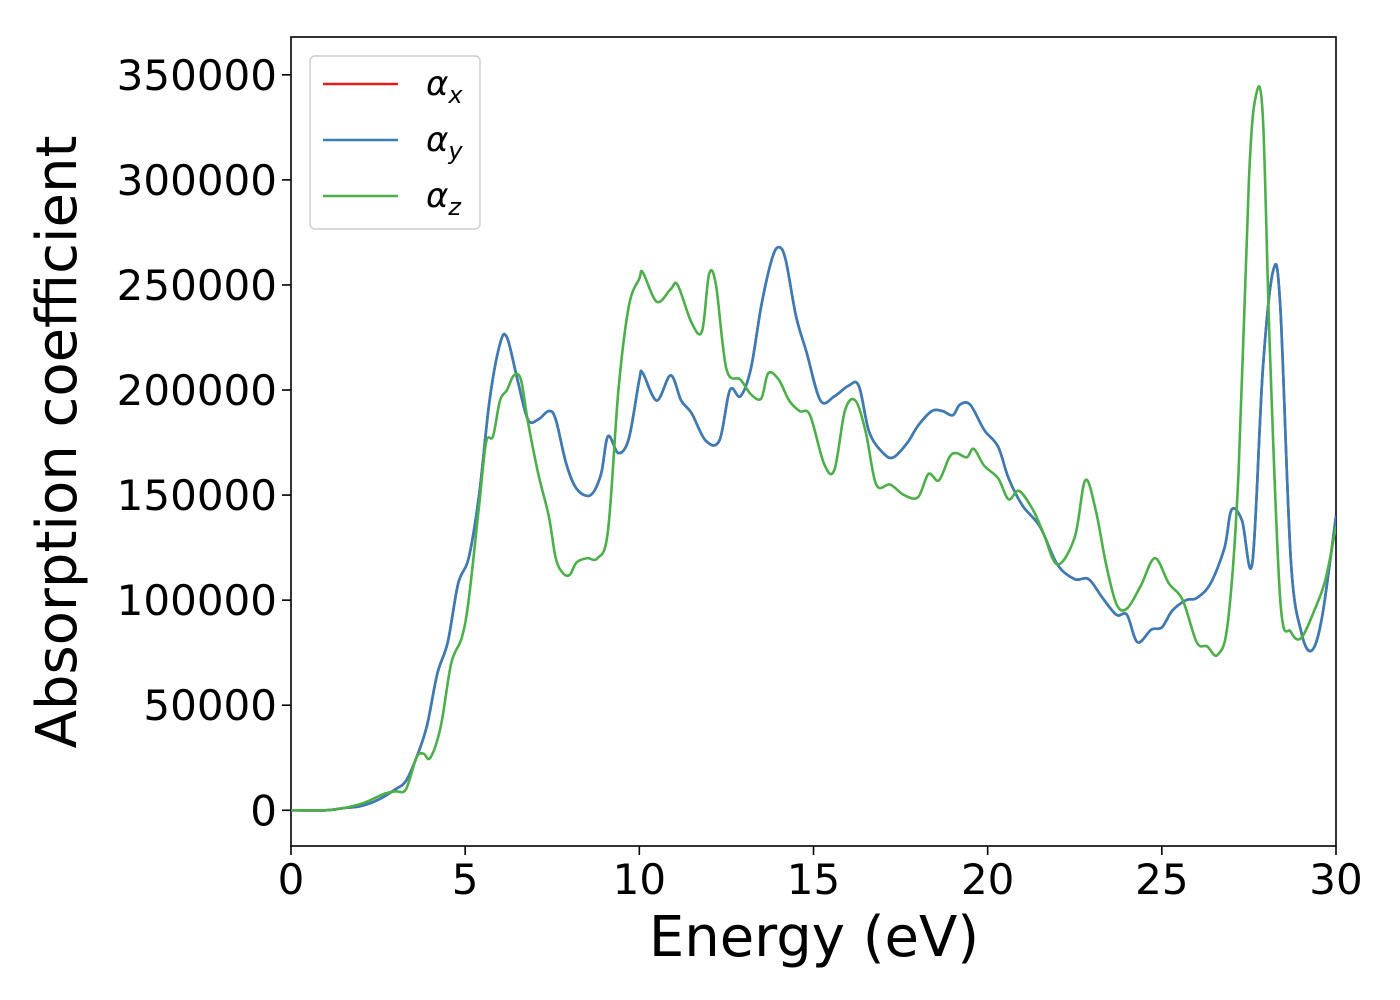 The width and height of the screenshot is (1400, 1000). I want to click on legend-label-y: αy, so click(444, 142).